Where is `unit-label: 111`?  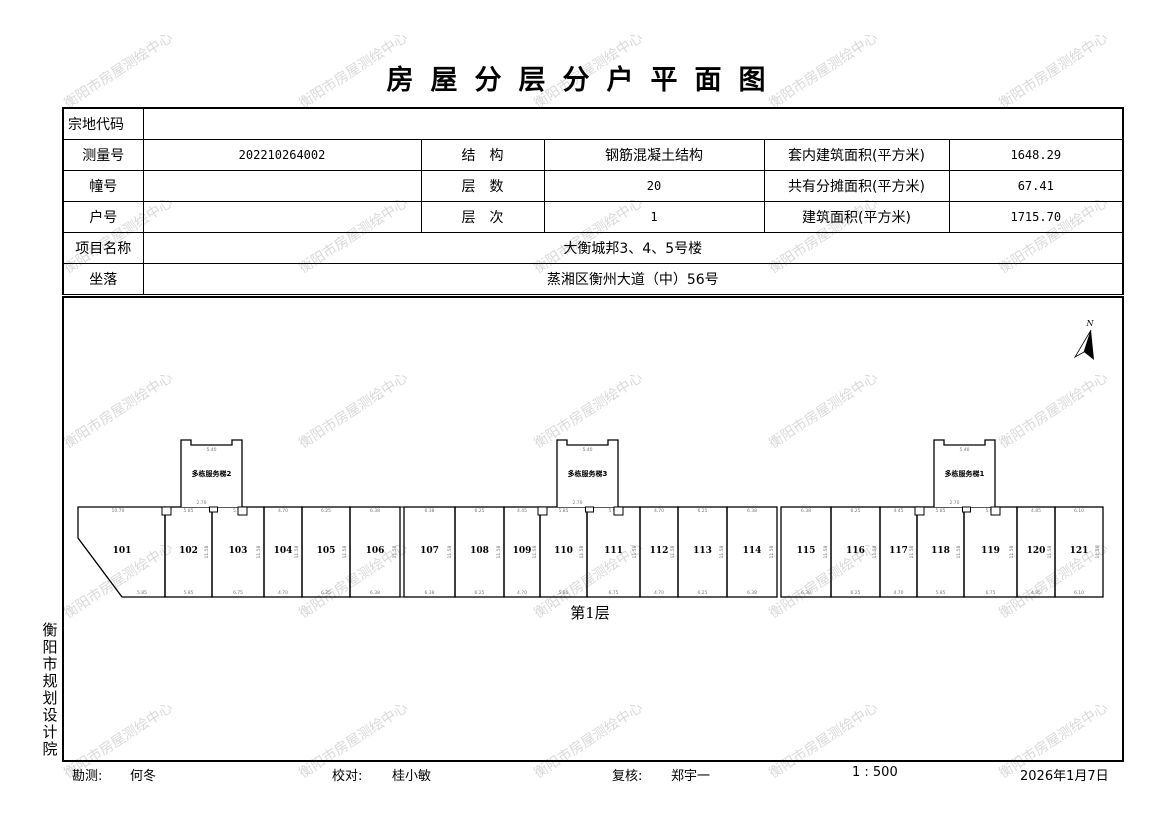 unit-label: 111 is located at coordinates (613, 551).